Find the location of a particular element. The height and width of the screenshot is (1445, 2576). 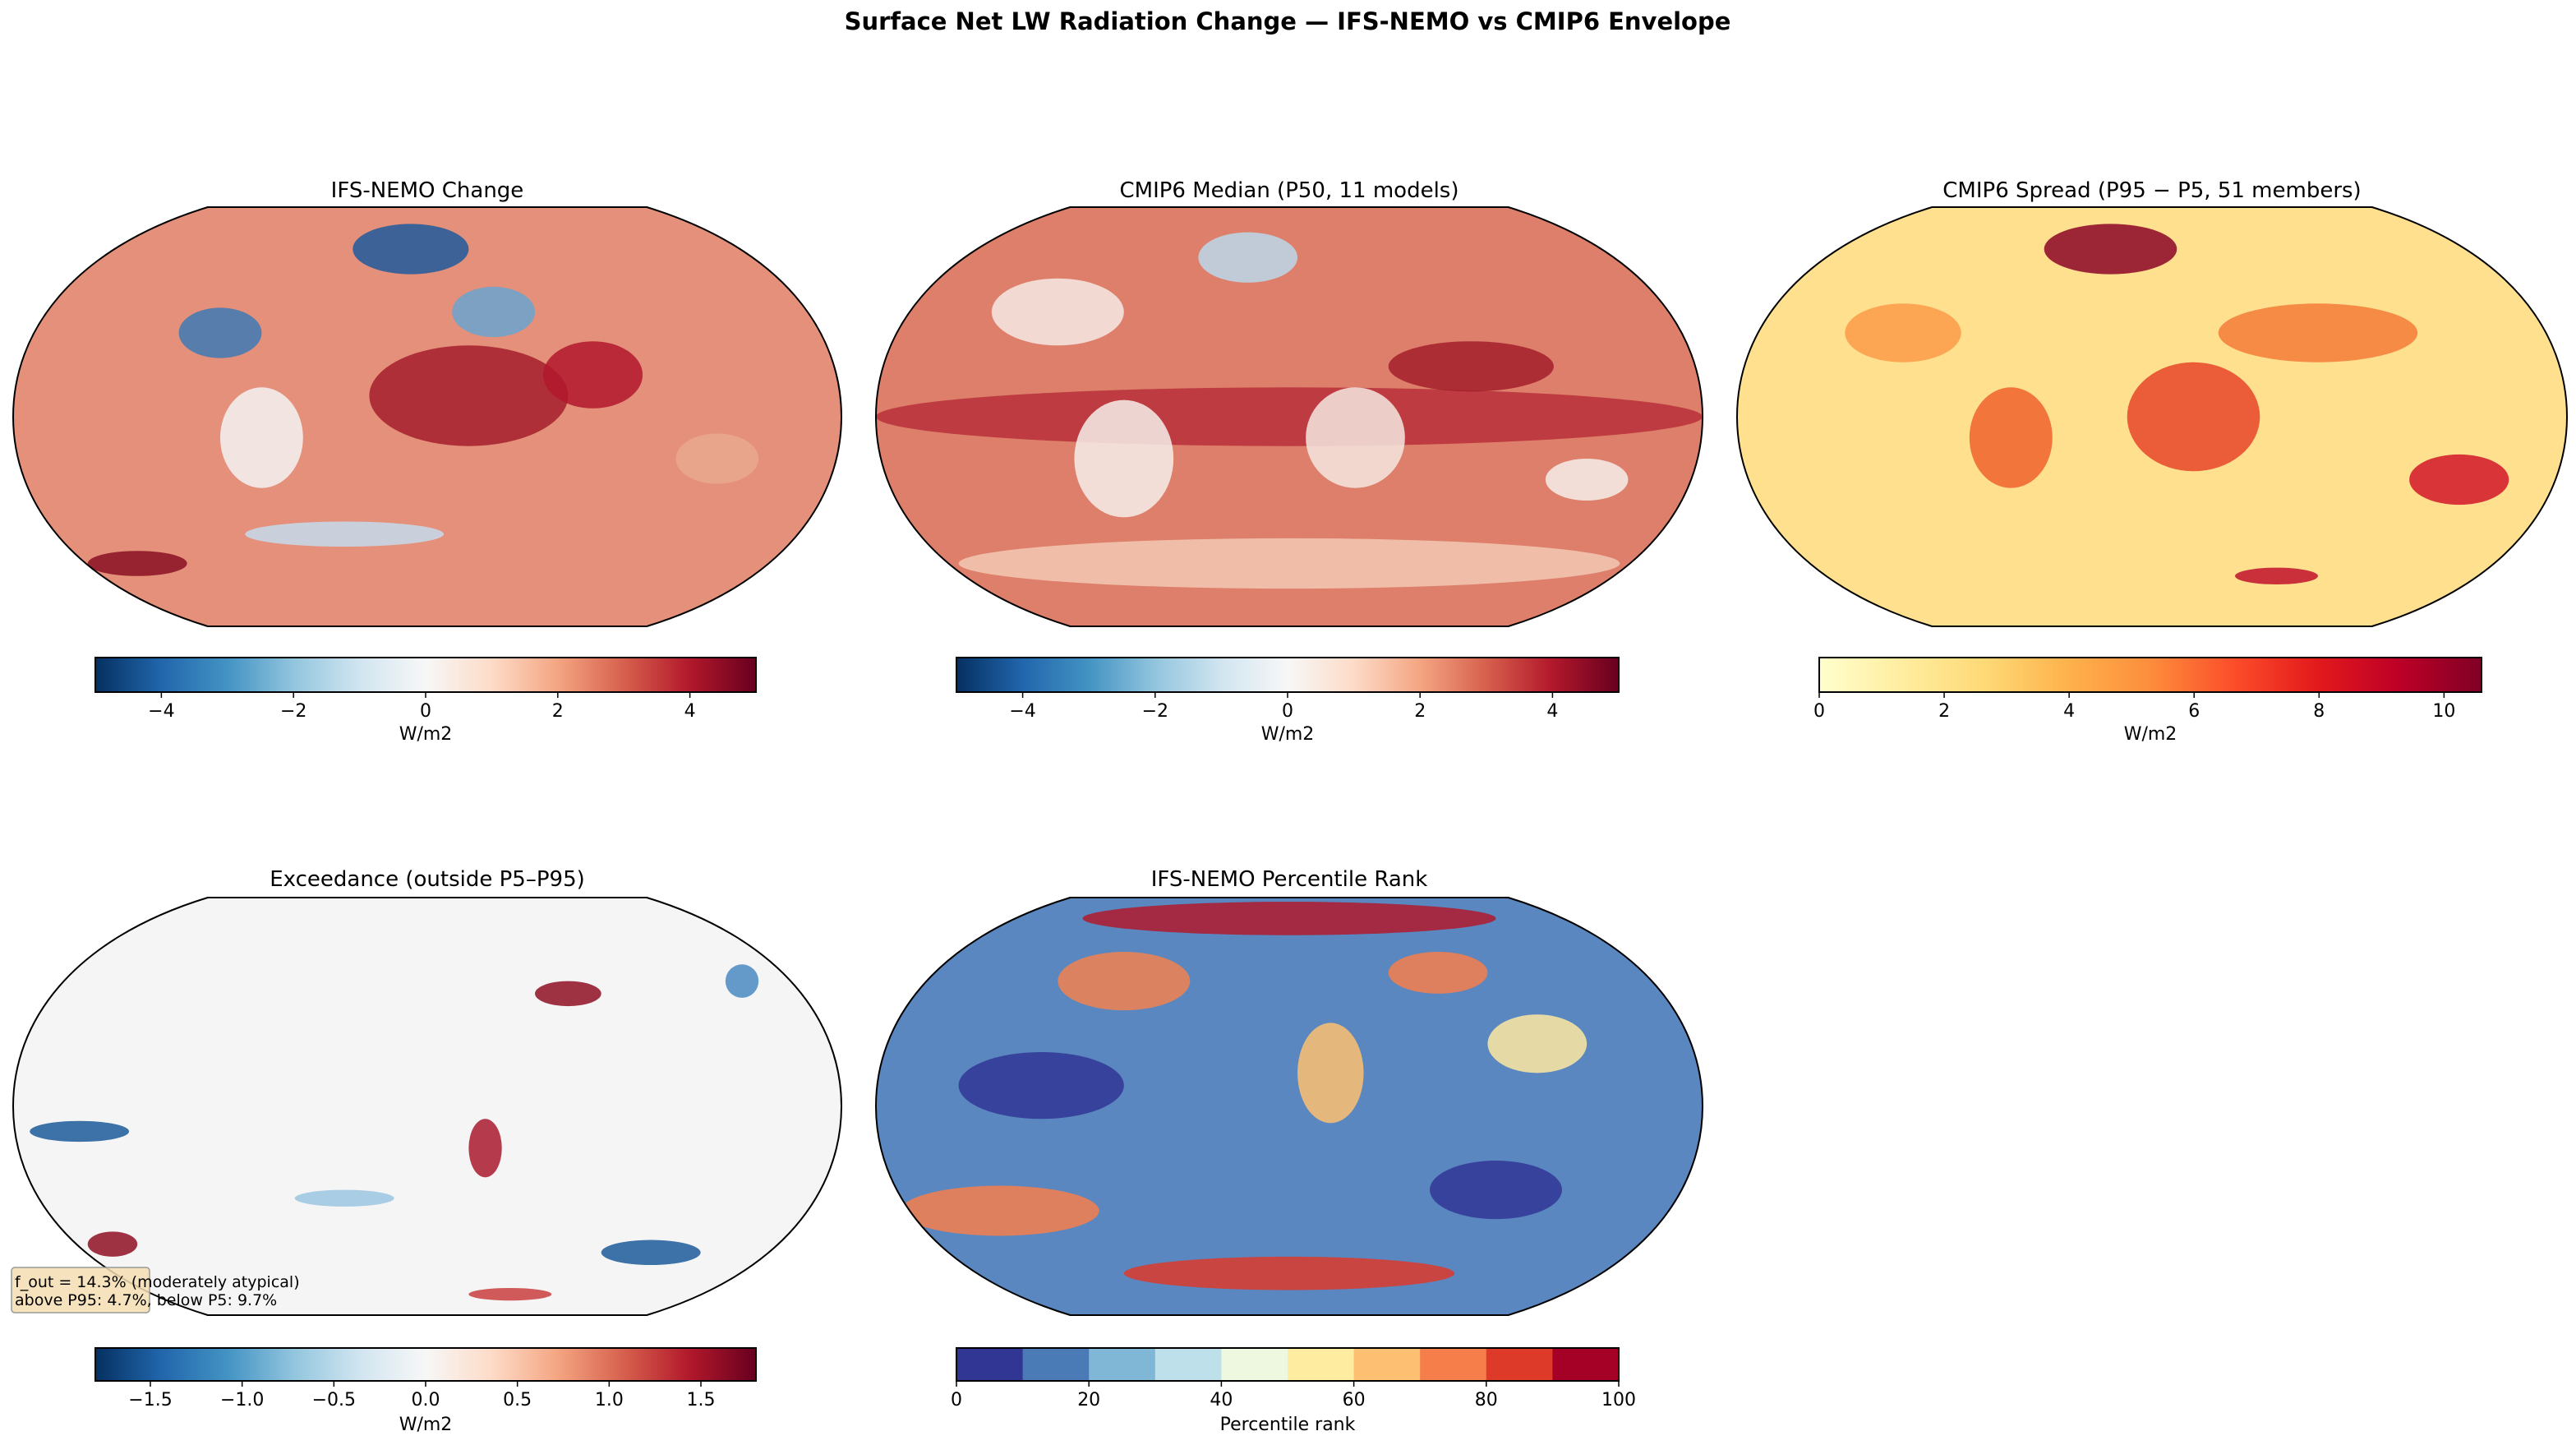

colorbar-tick-label: 100 is located at coordinates (1618, 1400).